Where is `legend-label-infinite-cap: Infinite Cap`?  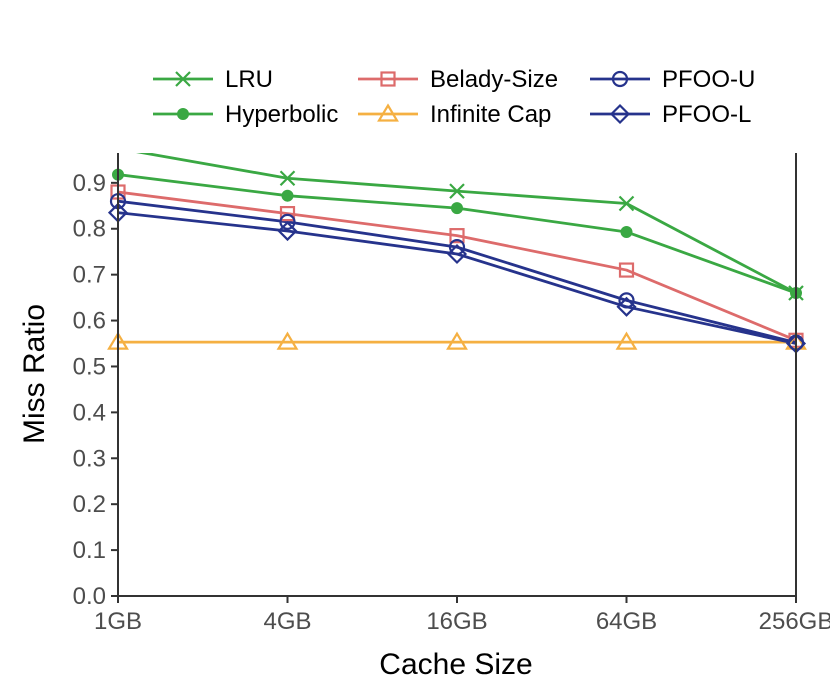 legend-label-infinite-cap: Infinite Cap is located at coordinates (490, 114).